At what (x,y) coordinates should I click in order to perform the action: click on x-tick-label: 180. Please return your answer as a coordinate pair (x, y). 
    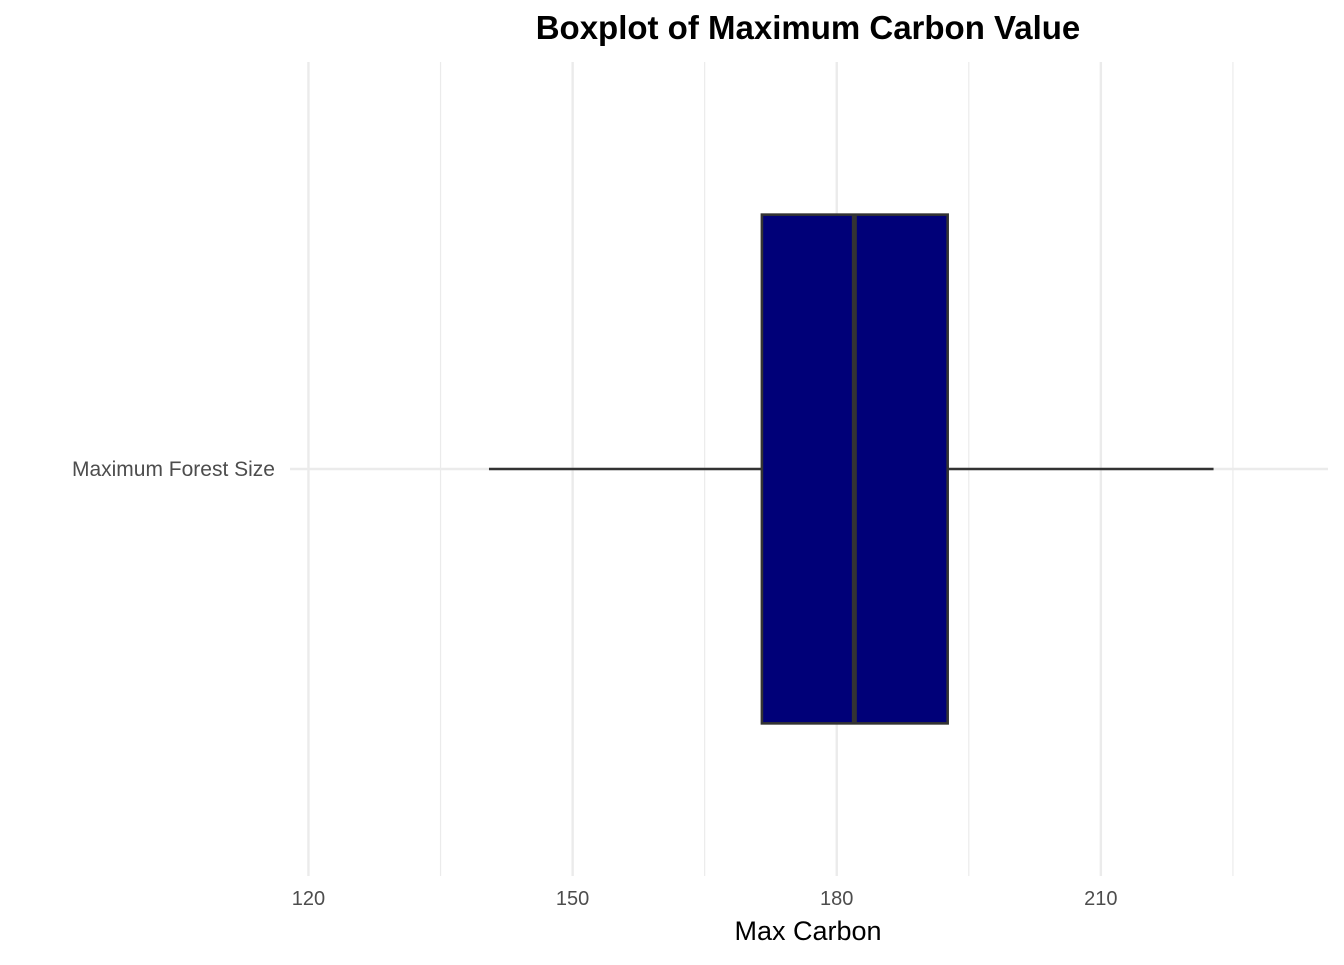
    Looking at the image, I should click on (836, 899).